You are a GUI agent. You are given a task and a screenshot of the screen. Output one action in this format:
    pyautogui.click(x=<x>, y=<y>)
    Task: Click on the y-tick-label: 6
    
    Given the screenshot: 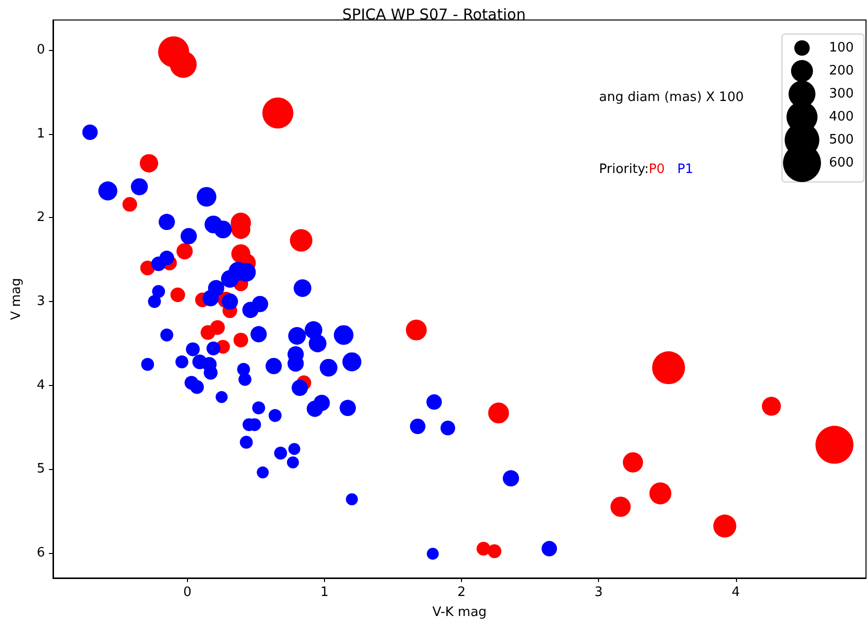 What is the action you would take?
    pyautogui.click(x=40, y=552)
    